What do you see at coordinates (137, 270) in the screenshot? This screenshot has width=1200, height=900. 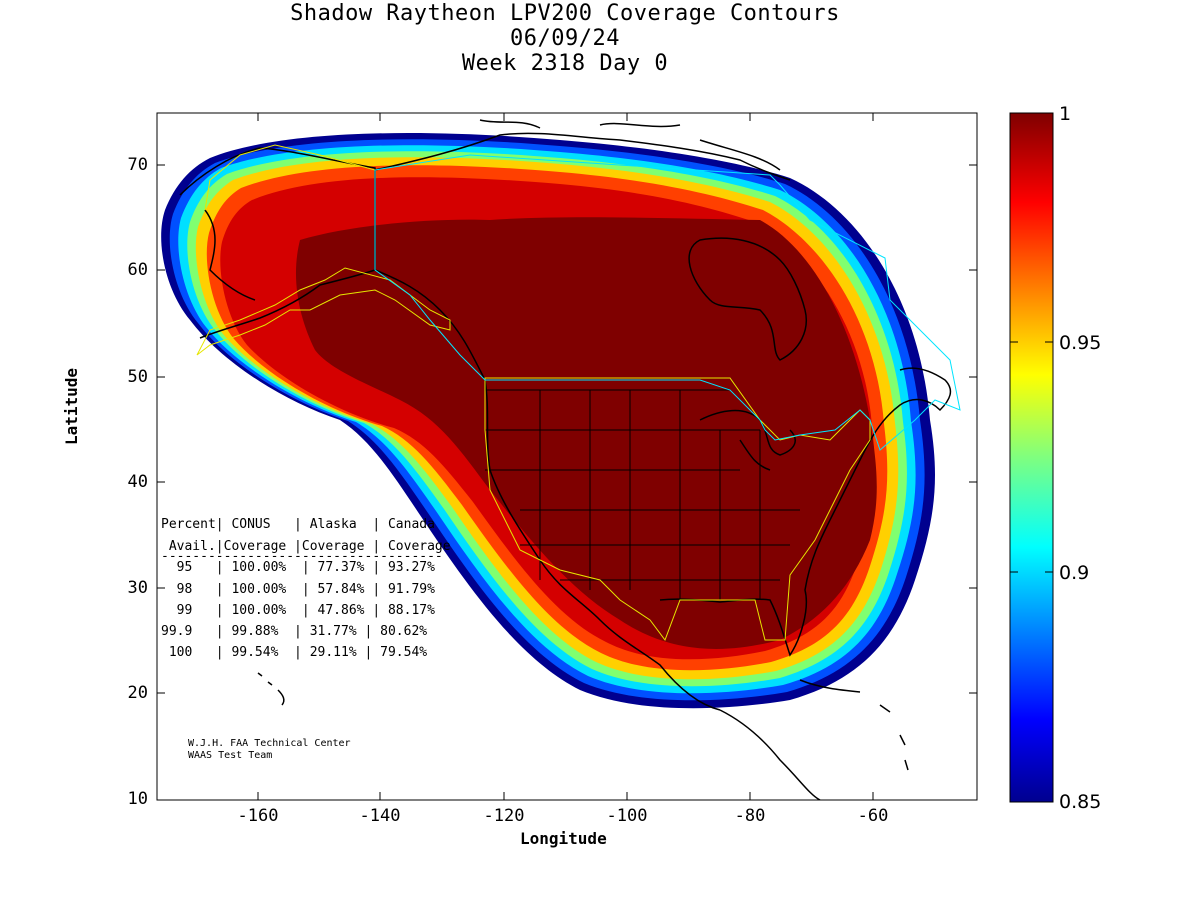 I see `ytick-label: 60` at bounding box center [137, 270].